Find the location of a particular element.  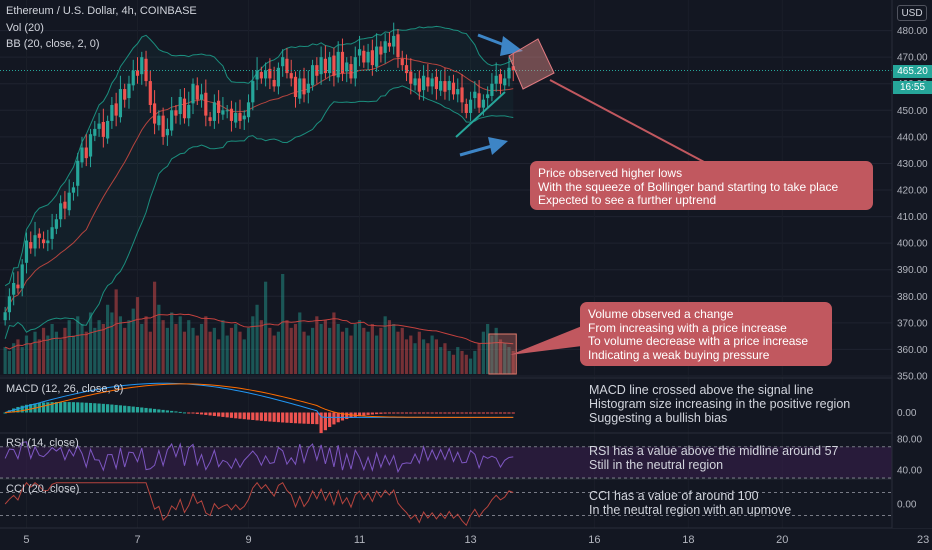

volume-highlight-box is located at coordinates (502, 354).